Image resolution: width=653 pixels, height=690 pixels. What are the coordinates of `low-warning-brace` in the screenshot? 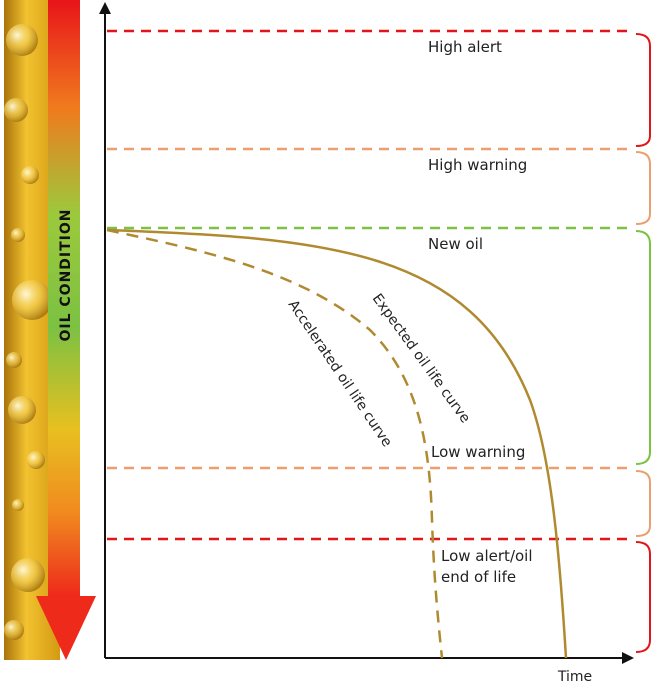 It's located at (643, 503).